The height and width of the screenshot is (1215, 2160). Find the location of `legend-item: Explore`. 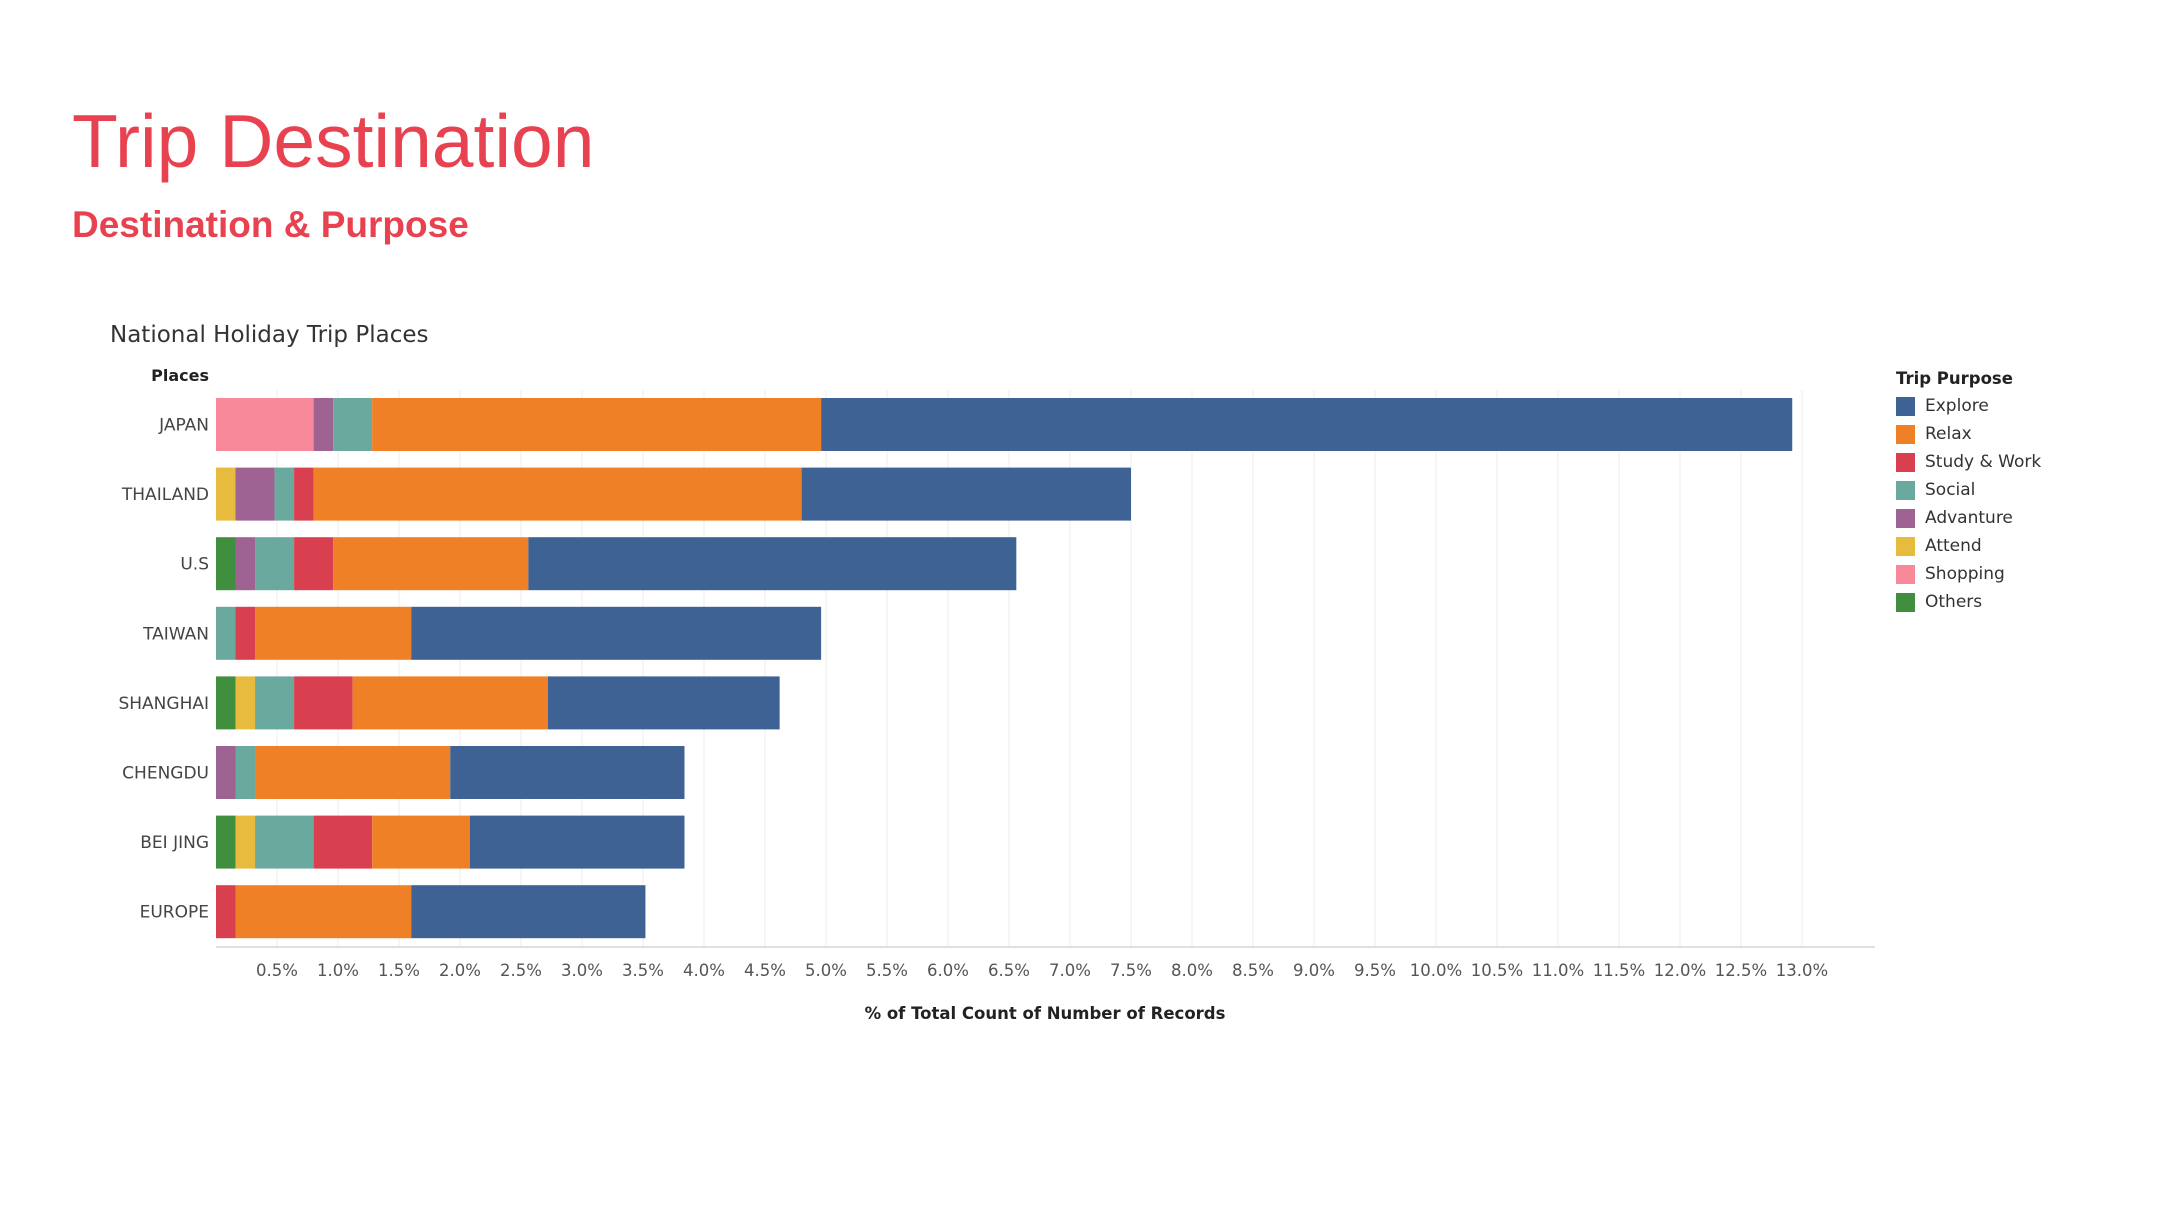

legend-item: Explore is located at coordinates (1968, 406).